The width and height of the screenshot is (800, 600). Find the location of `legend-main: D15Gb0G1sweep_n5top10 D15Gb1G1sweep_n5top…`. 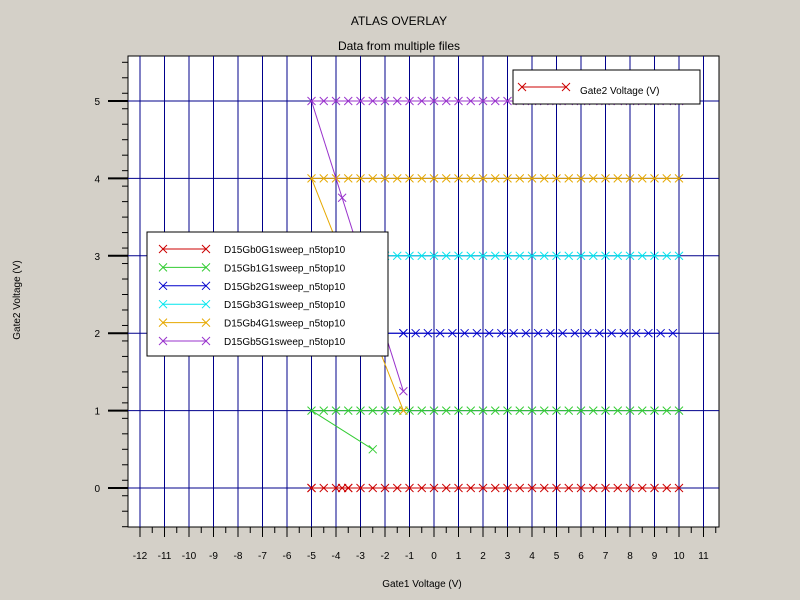

legend-main: D15Gb0G1sweep_n5top10 D15Gb1G1sweep_n5top… is located at coordinates (267, 294).